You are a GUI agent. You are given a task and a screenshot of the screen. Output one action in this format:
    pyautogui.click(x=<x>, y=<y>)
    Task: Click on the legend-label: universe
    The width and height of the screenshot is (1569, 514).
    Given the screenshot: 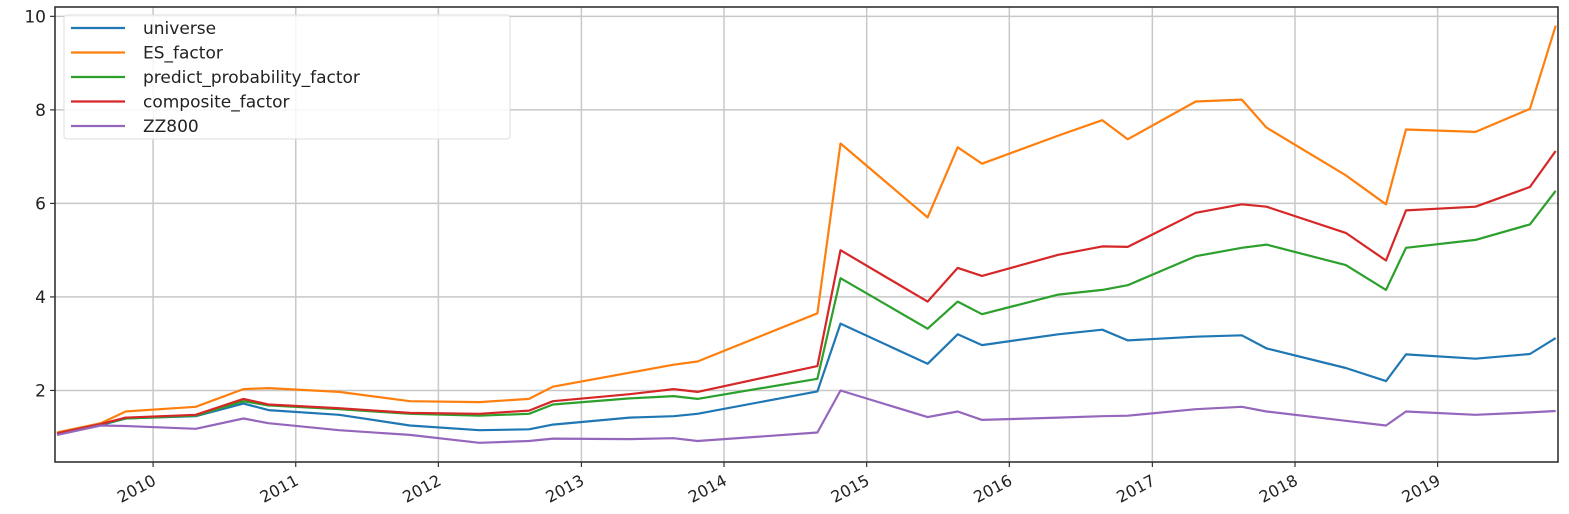 What is the action you would take?
    pyautogui.click(x=179, y=29)
    